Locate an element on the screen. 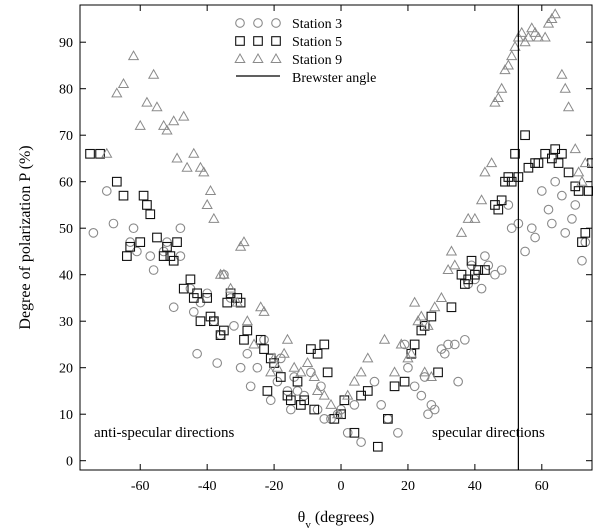 The width and height of the screenshot is (593, 529). annotation-anti-specular: anti-specular directions is located at coordinates (164, 433).